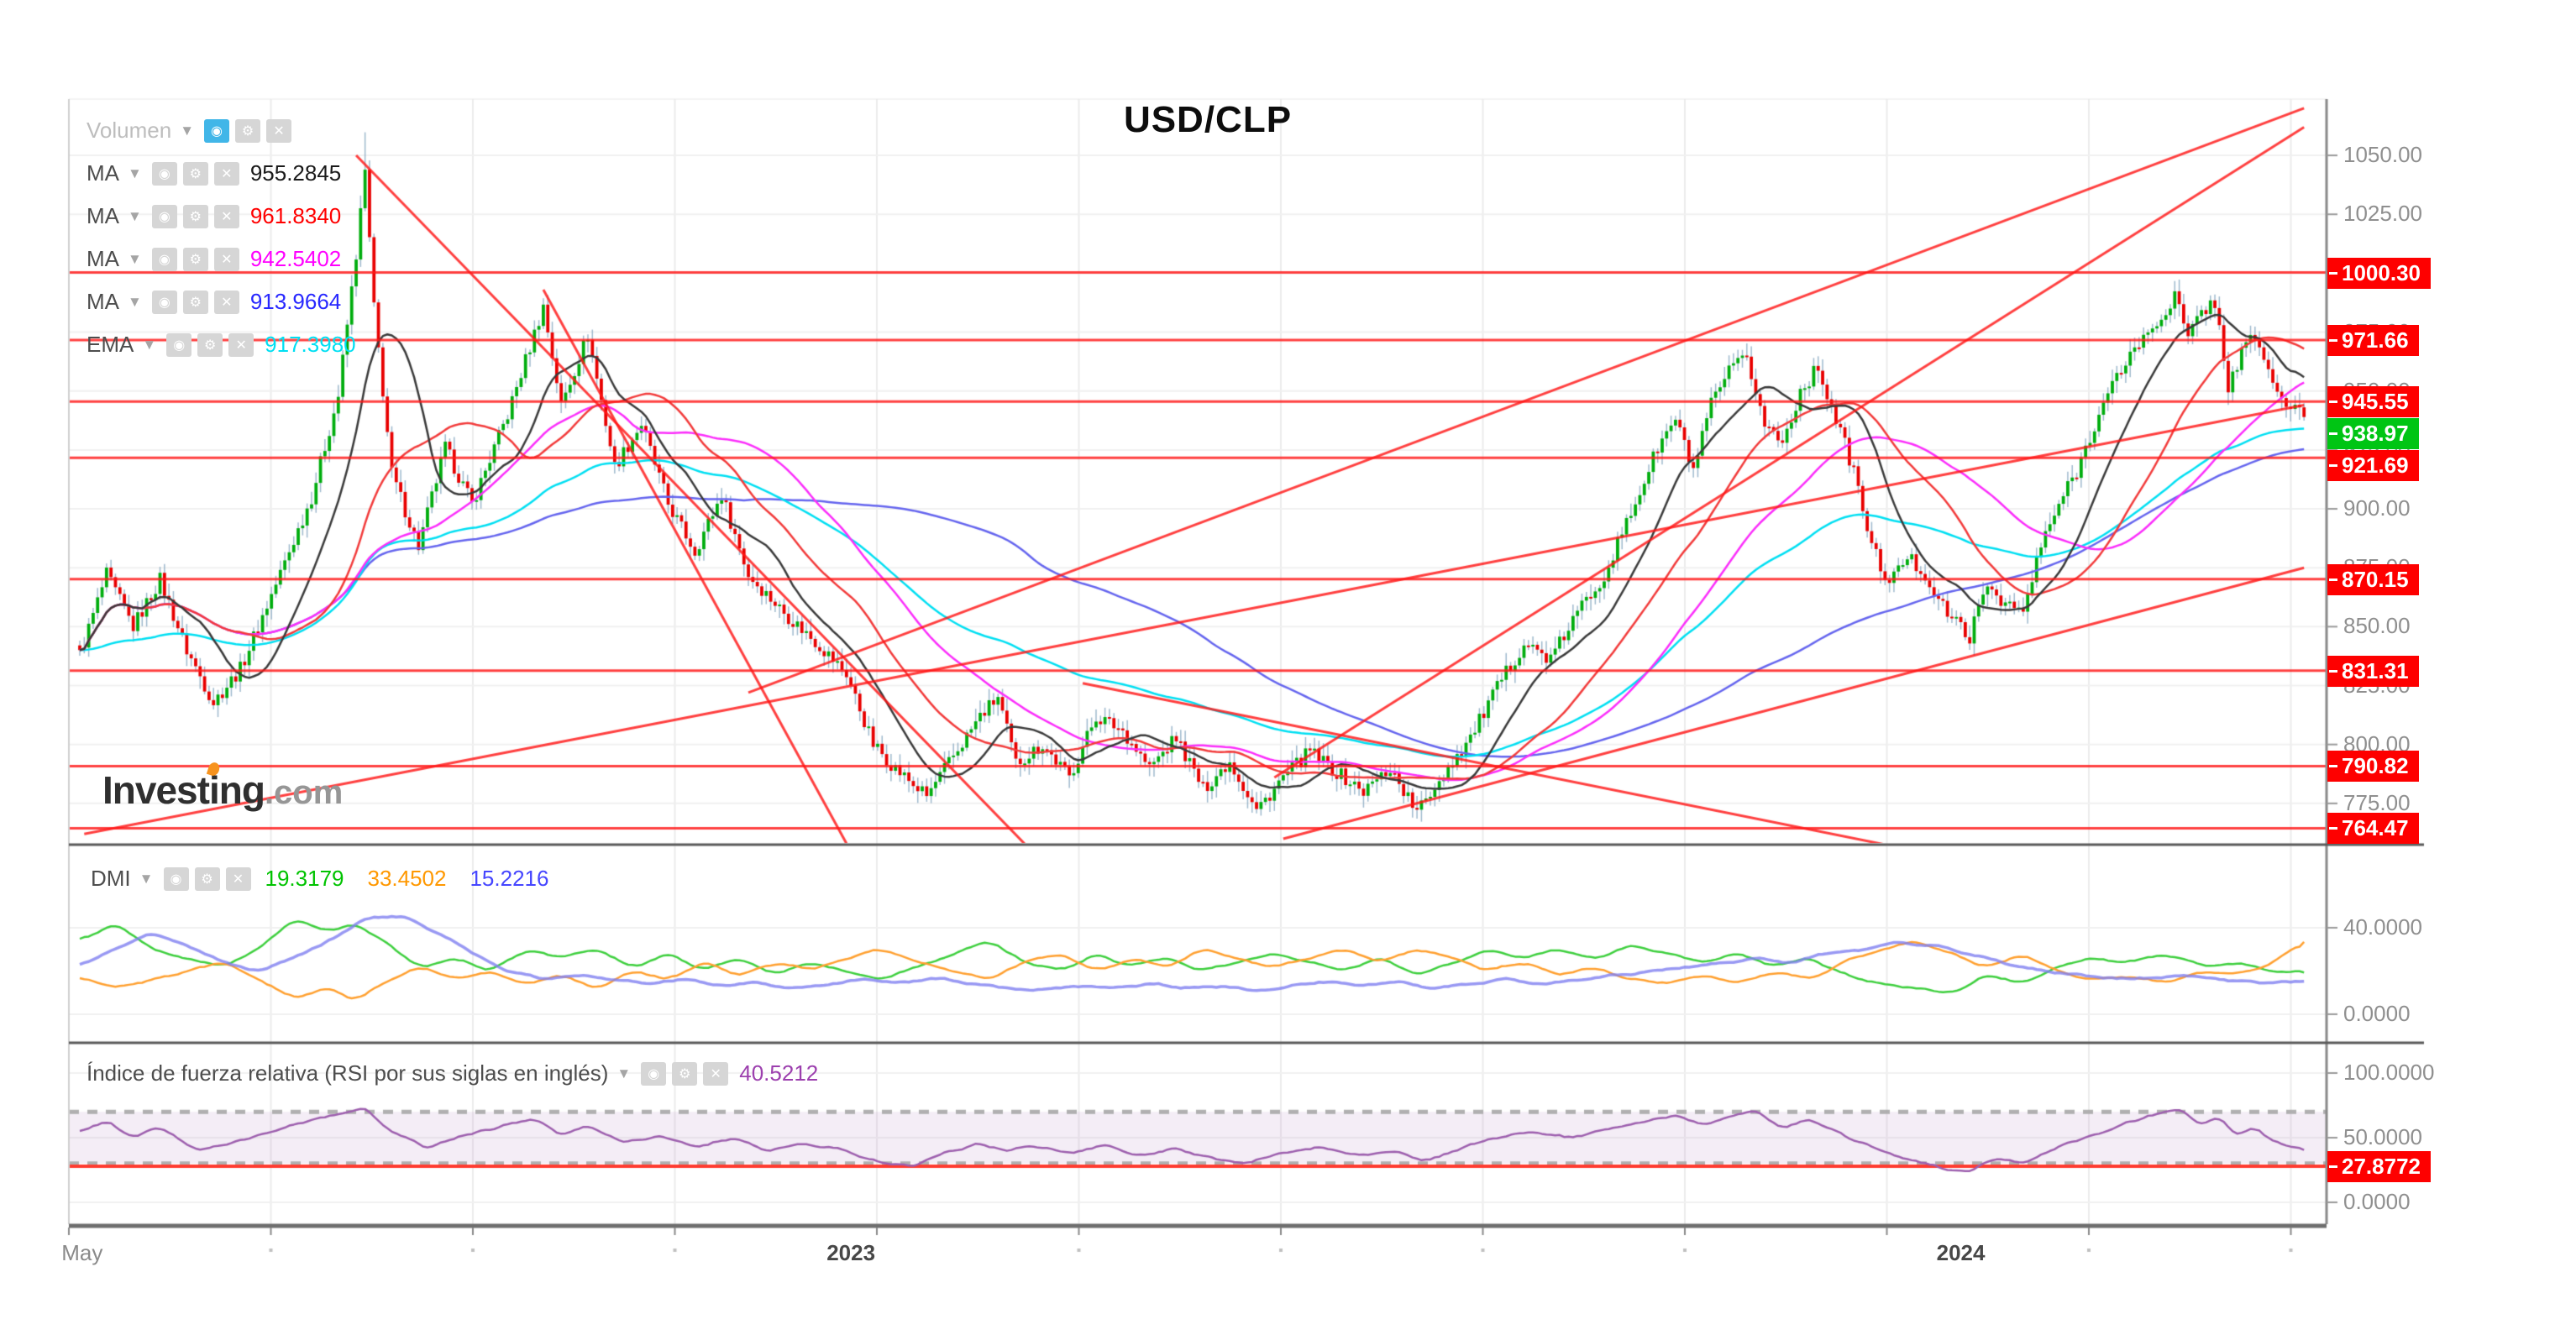  Describe the element at coordinates (2379, 1167) in the screenshot. I see `rsi-level-badge: 27.8772` at that location.